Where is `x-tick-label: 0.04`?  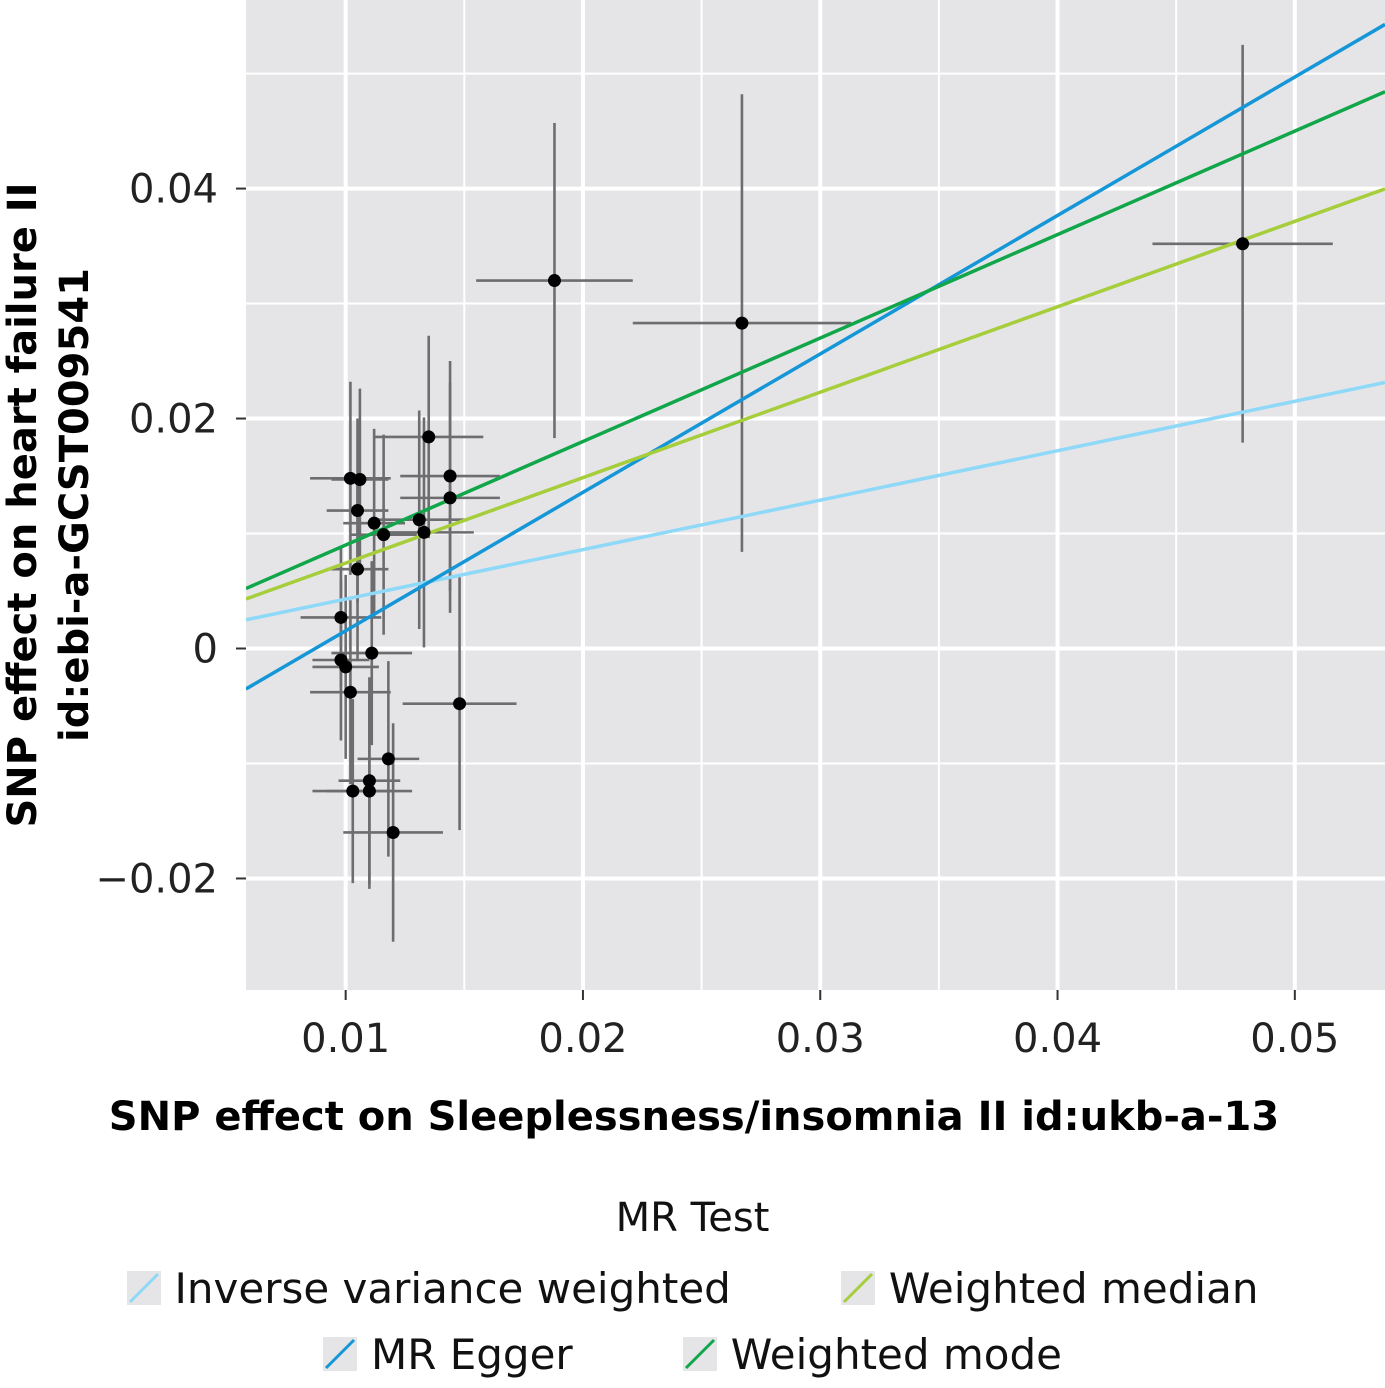 x-tick-label: 0.04 is located at coordinates (1057, 1039).